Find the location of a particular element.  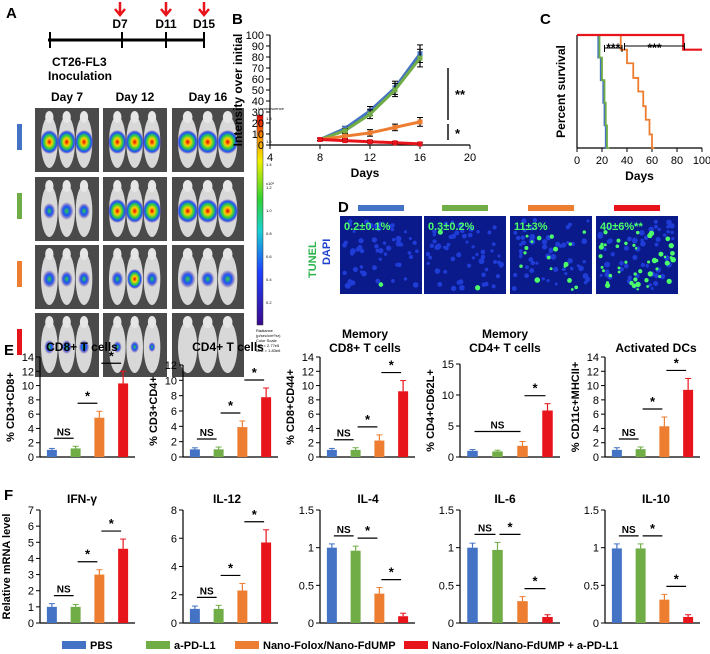

y-tick-label: 4 is located at coordinates (31, 429).